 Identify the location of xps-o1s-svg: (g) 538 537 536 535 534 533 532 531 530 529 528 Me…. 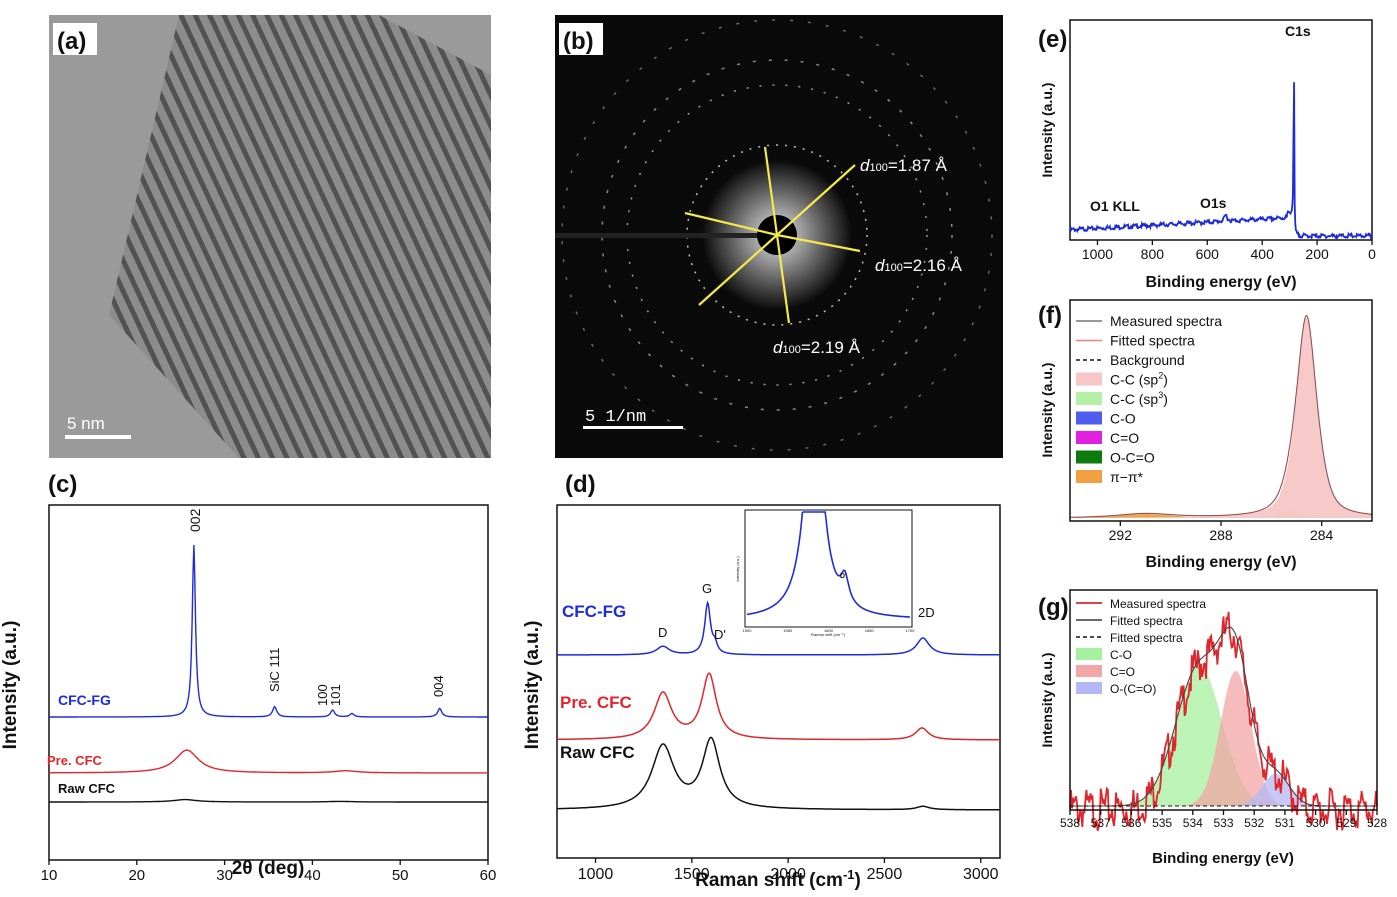
(1212, 728).